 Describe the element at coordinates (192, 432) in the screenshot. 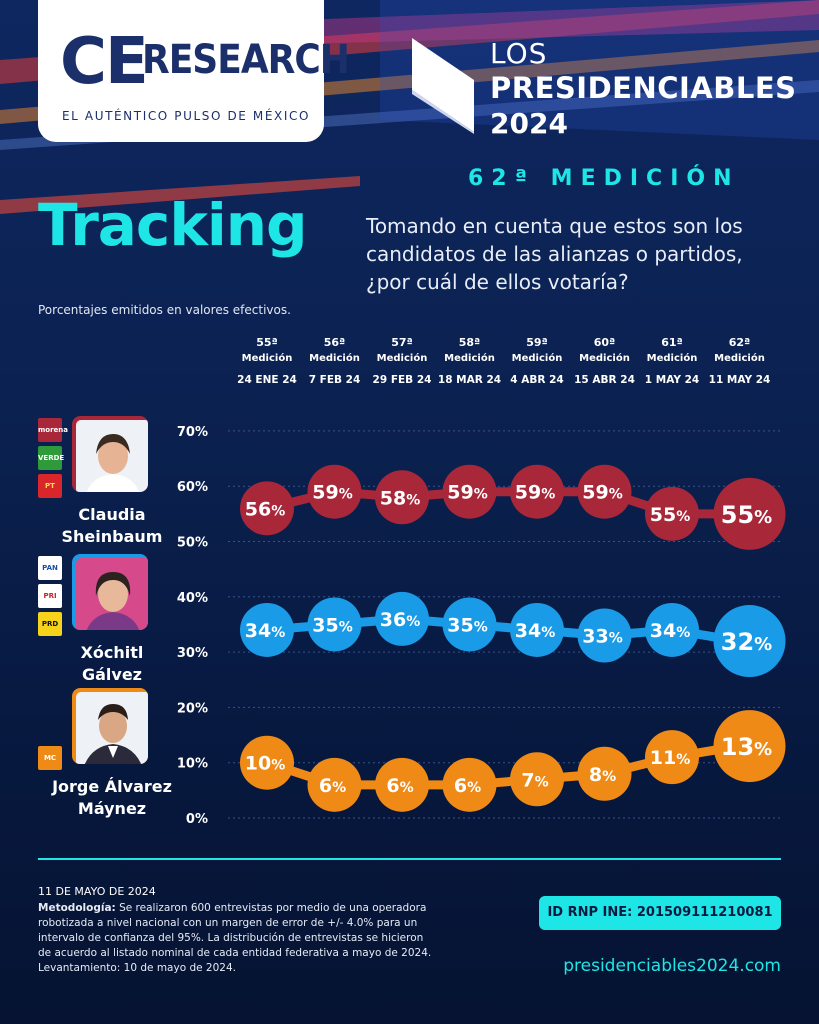

I see `y-tick-label: 70%` at that location.